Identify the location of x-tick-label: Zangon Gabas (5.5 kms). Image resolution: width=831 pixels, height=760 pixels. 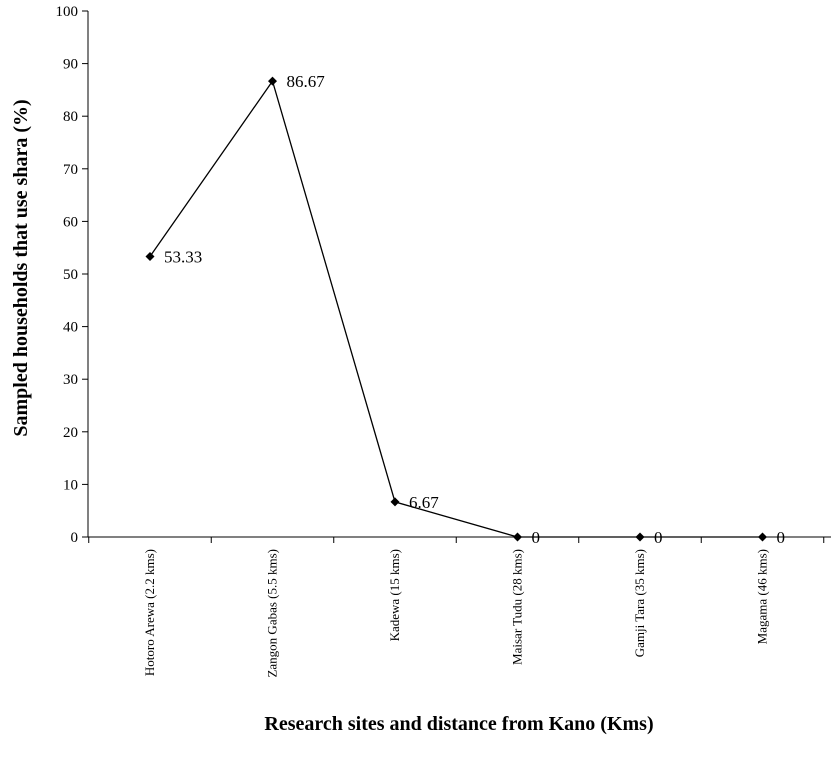
(272, 613).